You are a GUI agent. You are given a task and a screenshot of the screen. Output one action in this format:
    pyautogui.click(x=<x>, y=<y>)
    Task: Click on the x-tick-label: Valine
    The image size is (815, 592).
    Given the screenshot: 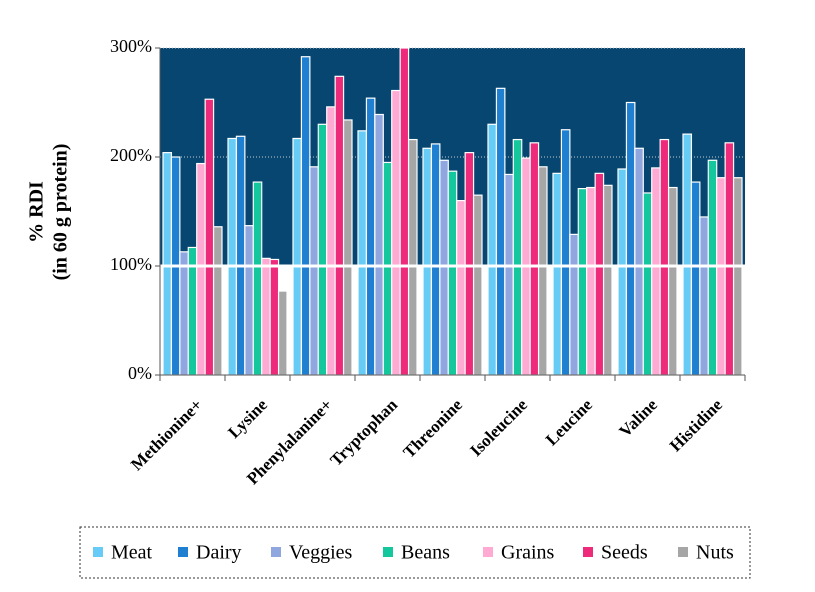 What is the action you would take?
    pyautogui.click(x=638, y=418)
    